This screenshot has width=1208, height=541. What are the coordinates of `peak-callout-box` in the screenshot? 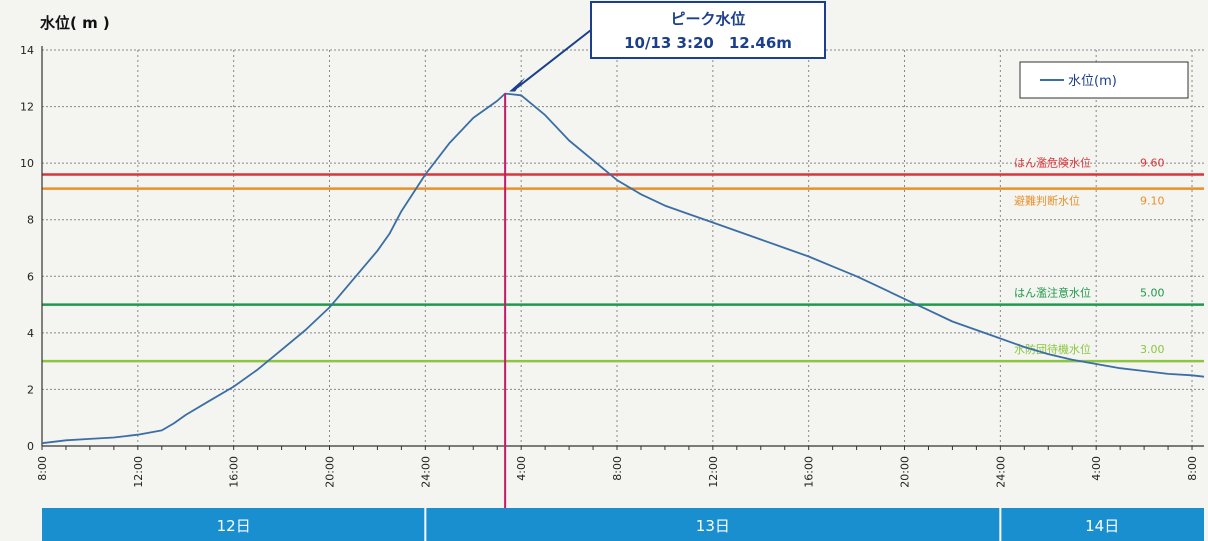 It's located at (708, 30).